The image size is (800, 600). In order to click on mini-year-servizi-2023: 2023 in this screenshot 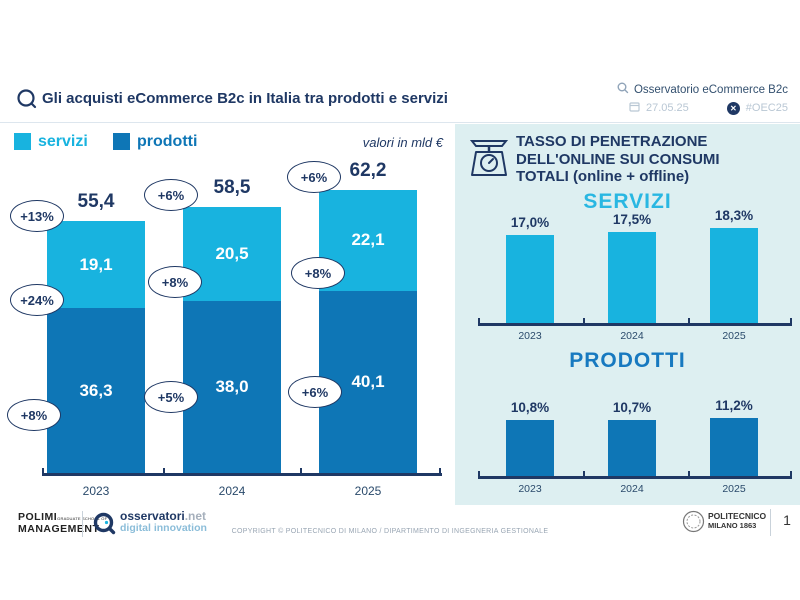, I will do `click(530, 336)`.